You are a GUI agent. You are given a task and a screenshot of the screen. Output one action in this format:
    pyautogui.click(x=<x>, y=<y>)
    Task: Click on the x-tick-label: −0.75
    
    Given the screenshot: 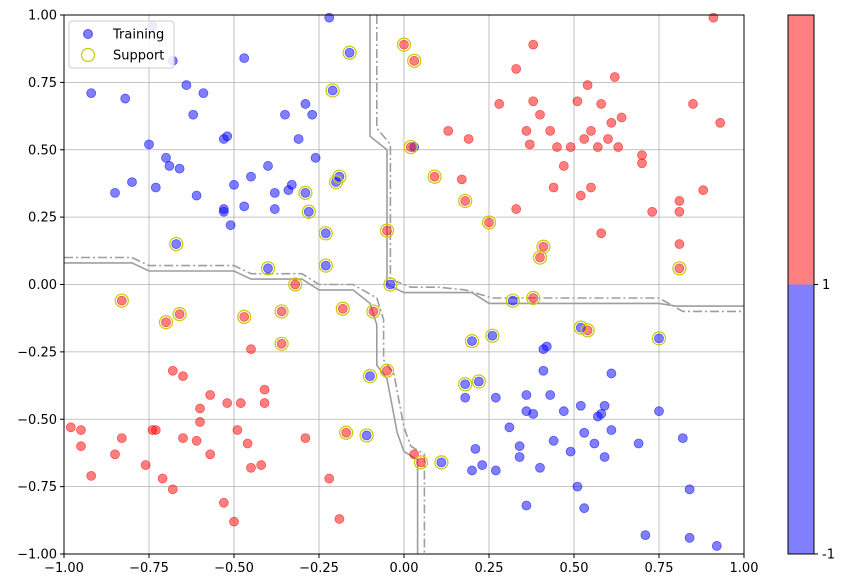 What is the action you would take?
    pyautogui.click(x=149, y=568)
    